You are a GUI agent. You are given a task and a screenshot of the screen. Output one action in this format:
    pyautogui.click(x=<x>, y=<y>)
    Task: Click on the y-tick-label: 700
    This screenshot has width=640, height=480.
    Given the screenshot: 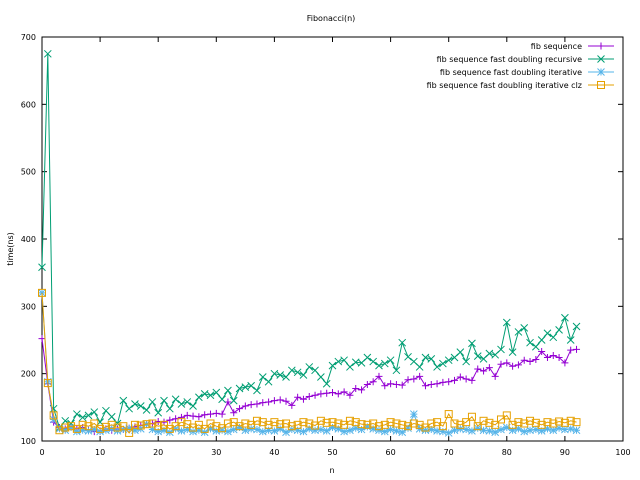 What is the action you would take?
    pyautogui.click(x=28, y=37)
    